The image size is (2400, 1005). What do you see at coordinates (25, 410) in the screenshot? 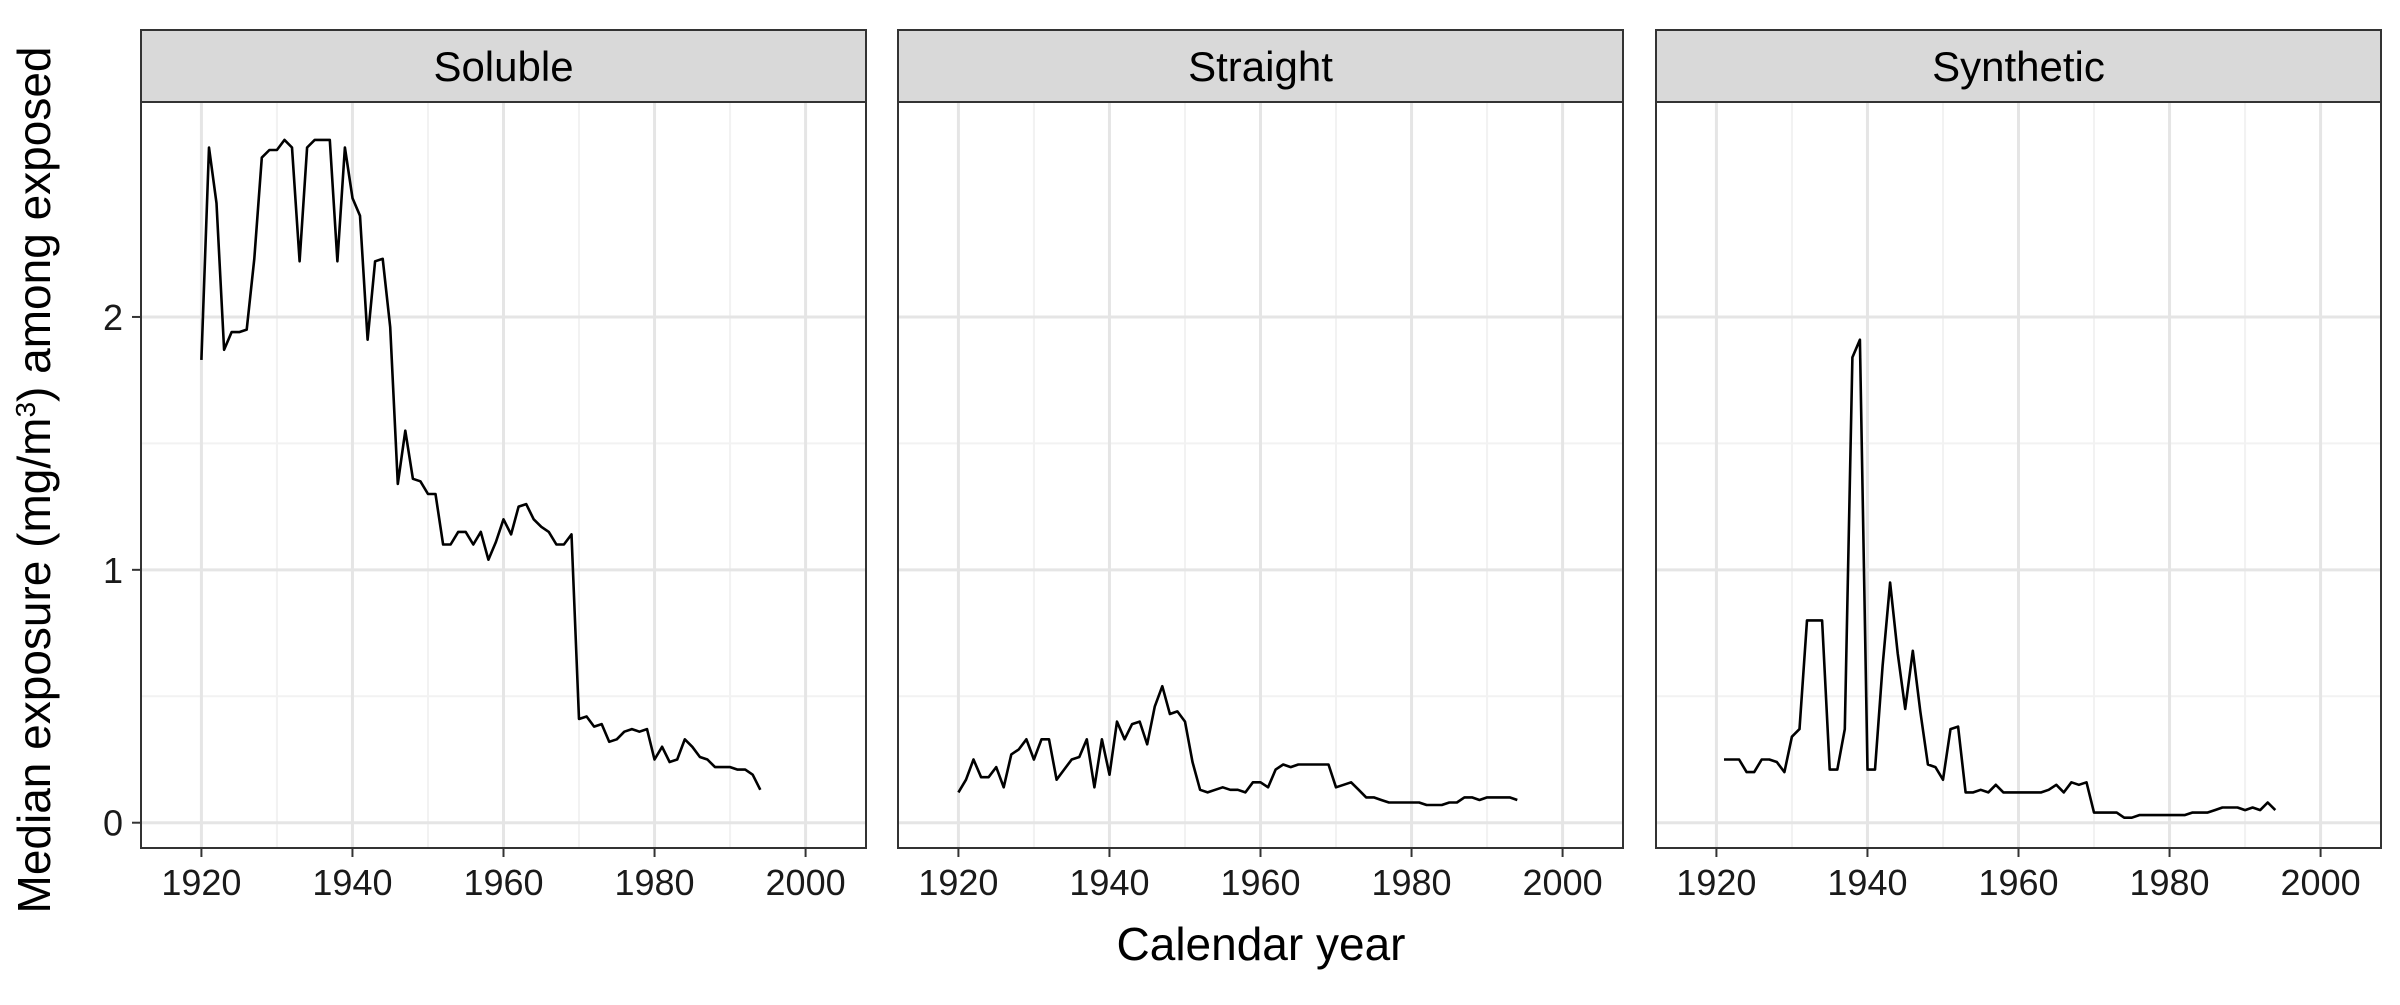
I see `y-axis-title-superscript: 3` at bounding box center [25, 410].